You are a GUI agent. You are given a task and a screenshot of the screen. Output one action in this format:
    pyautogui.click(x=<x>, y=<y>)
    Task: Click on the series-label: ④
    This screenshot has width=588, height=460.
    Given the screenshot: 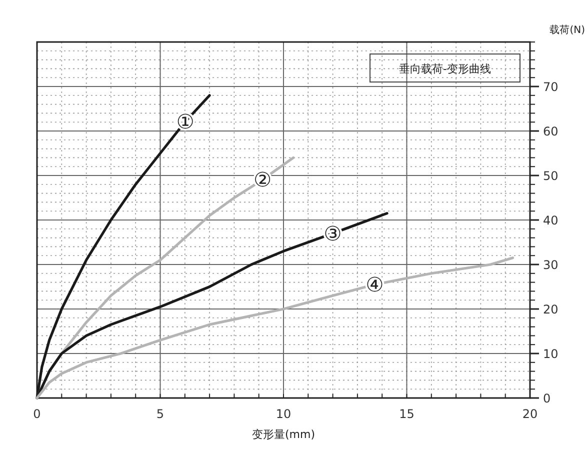 What is the action you would take?
    pyautogui.click(x=375, y=284)
    